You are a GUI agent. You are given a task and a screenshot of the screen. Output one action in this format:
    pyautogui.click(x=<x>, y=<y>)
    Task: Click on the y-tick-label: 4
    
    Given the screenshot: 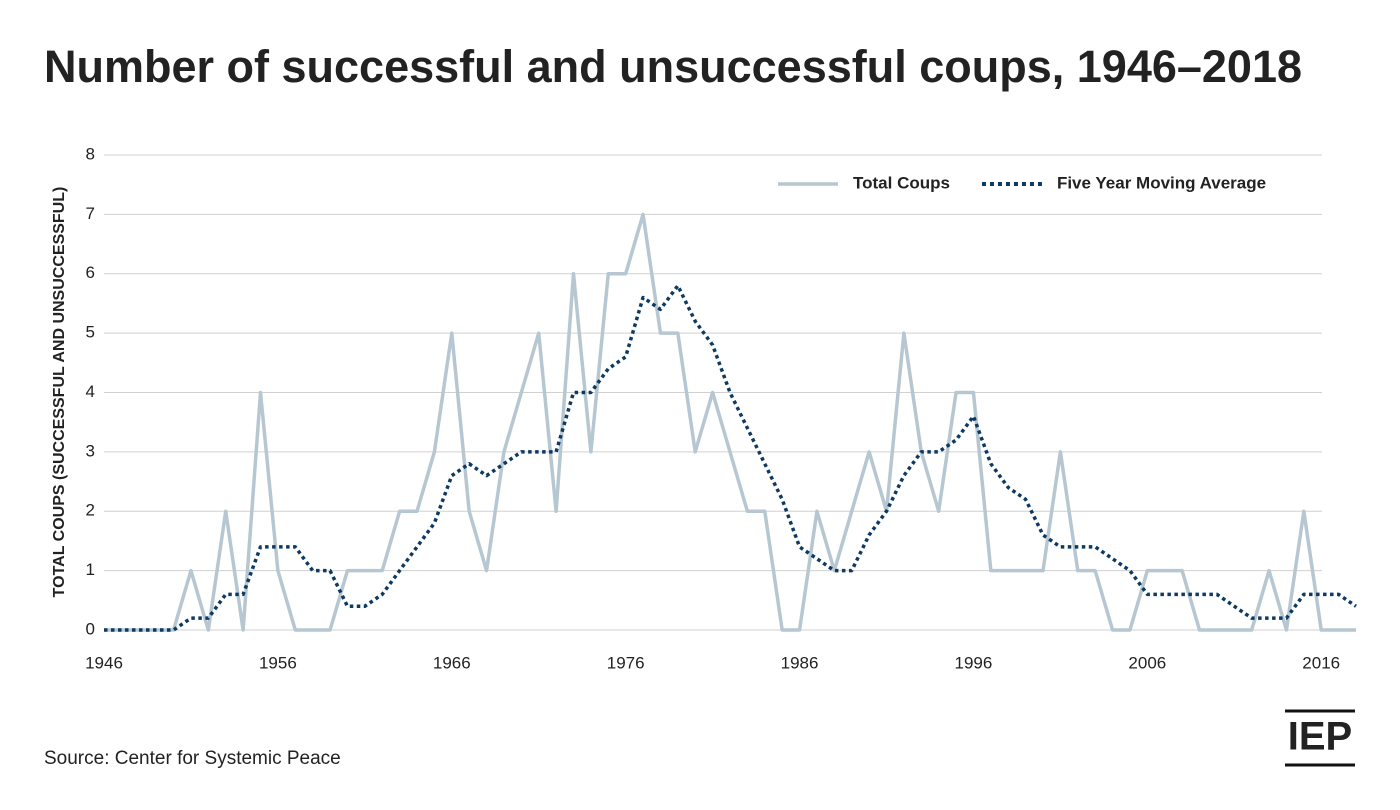 What is the action you would take?
    pyautogui.click(x=90, y=391)
    